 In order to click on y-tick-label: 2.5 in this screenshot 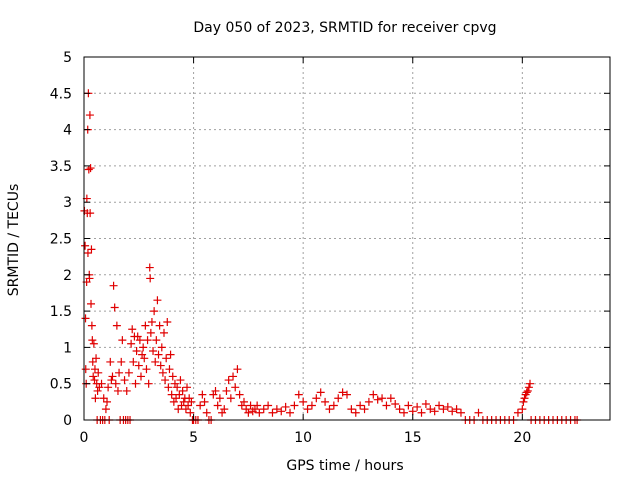, I will do `click(61, 240)`.